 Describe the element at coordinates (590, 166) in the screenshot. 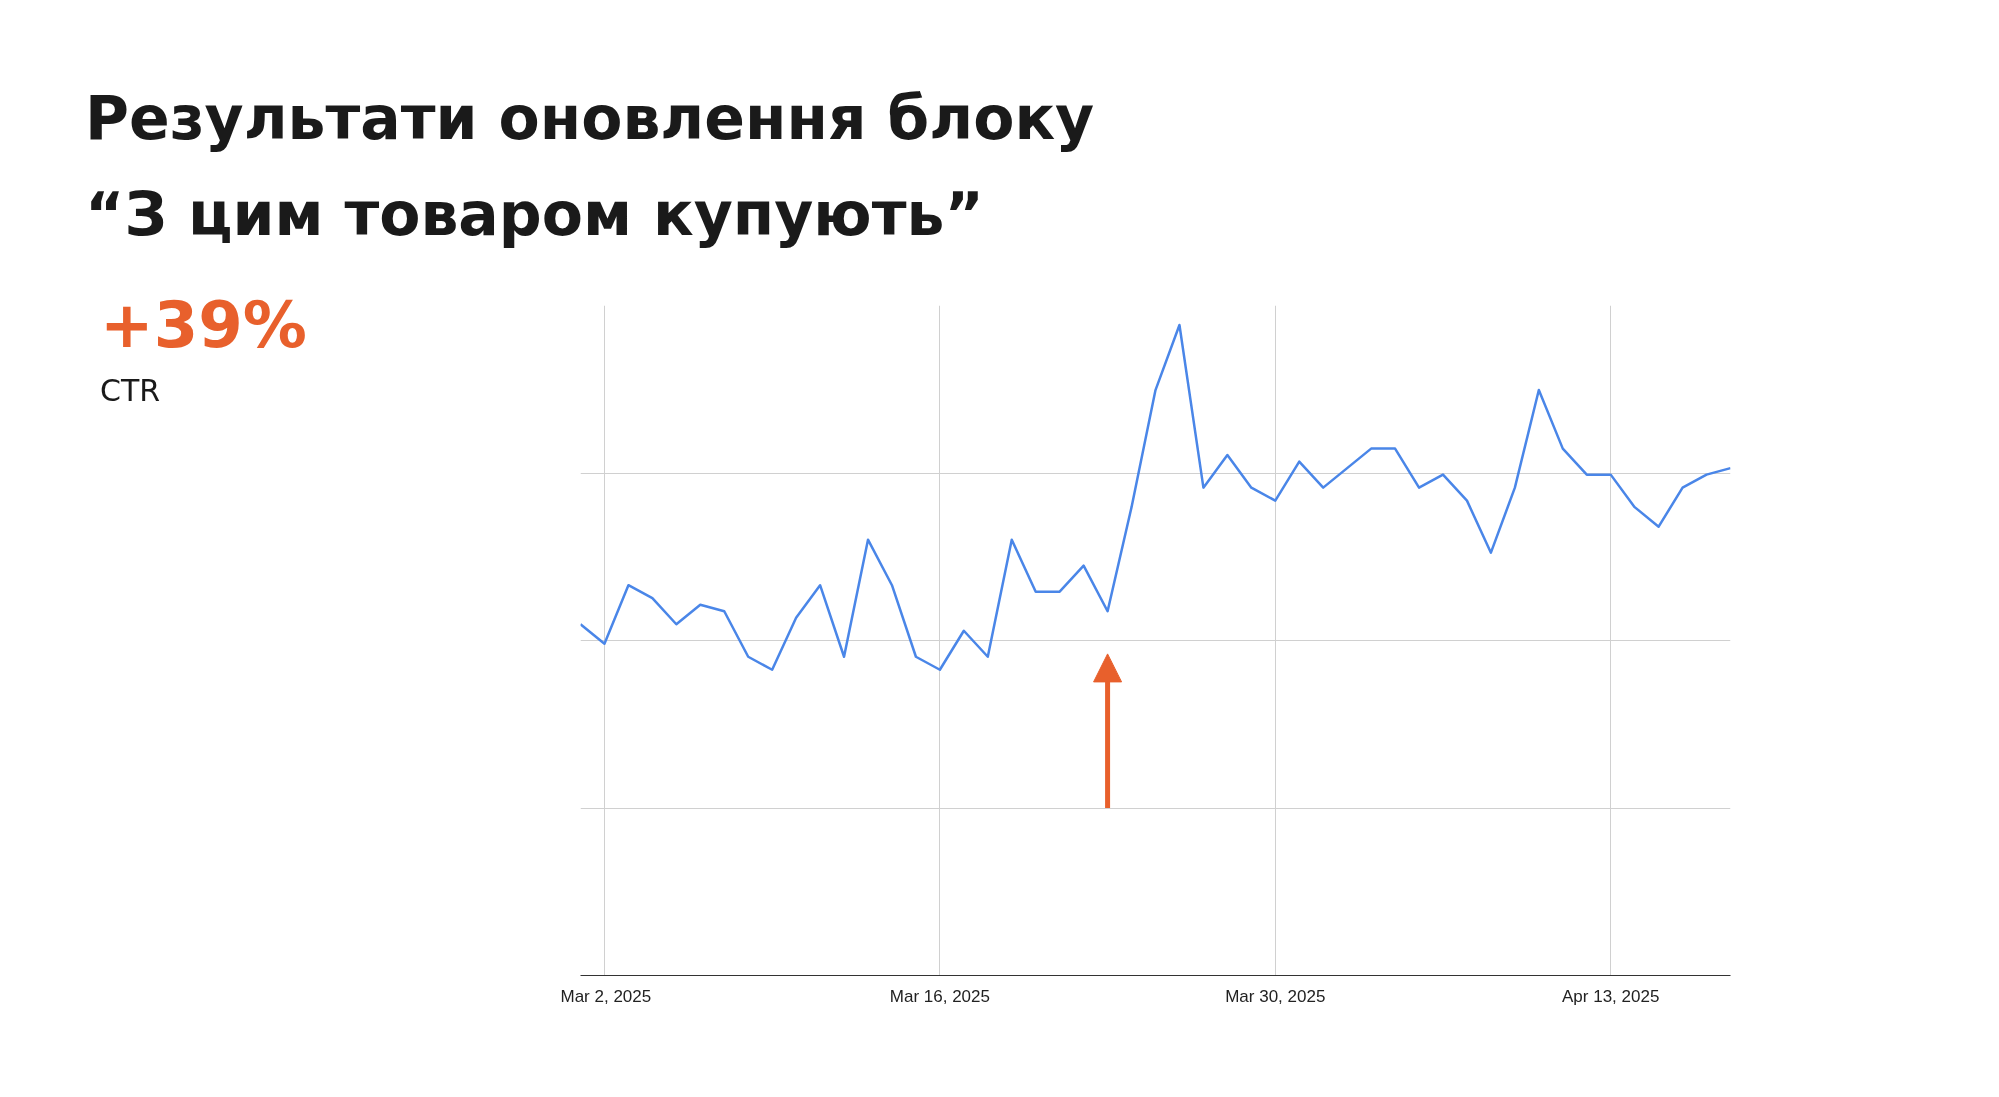

I see `chart-title: Результати оновлення блоку “З цим товаром купують”` at that location.